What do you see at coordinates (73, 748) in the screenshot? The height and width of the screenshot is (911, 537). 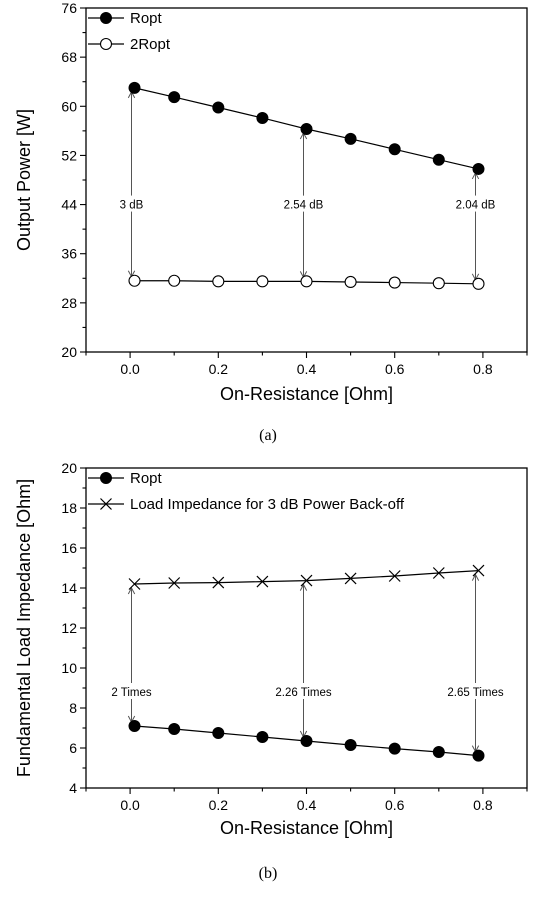 I see `y-tick-label: 6` at bounding box center [73, 748].